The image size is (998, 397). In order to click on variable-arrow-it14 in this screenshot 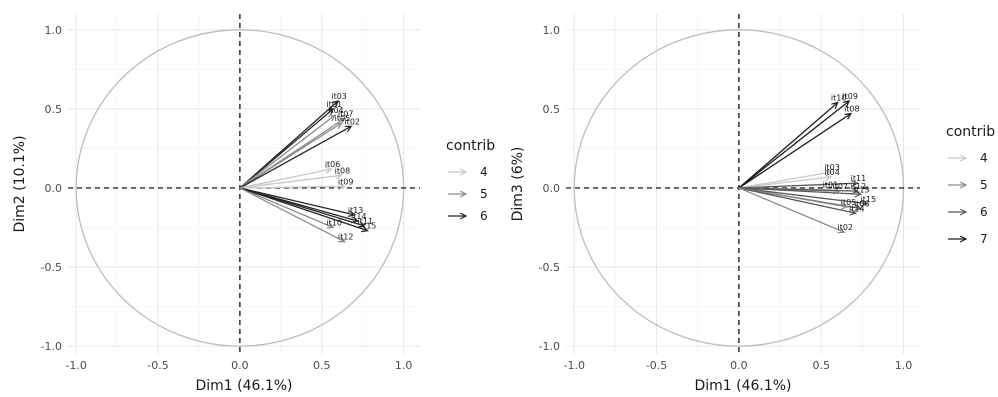, I will do `click(797, 200)`.